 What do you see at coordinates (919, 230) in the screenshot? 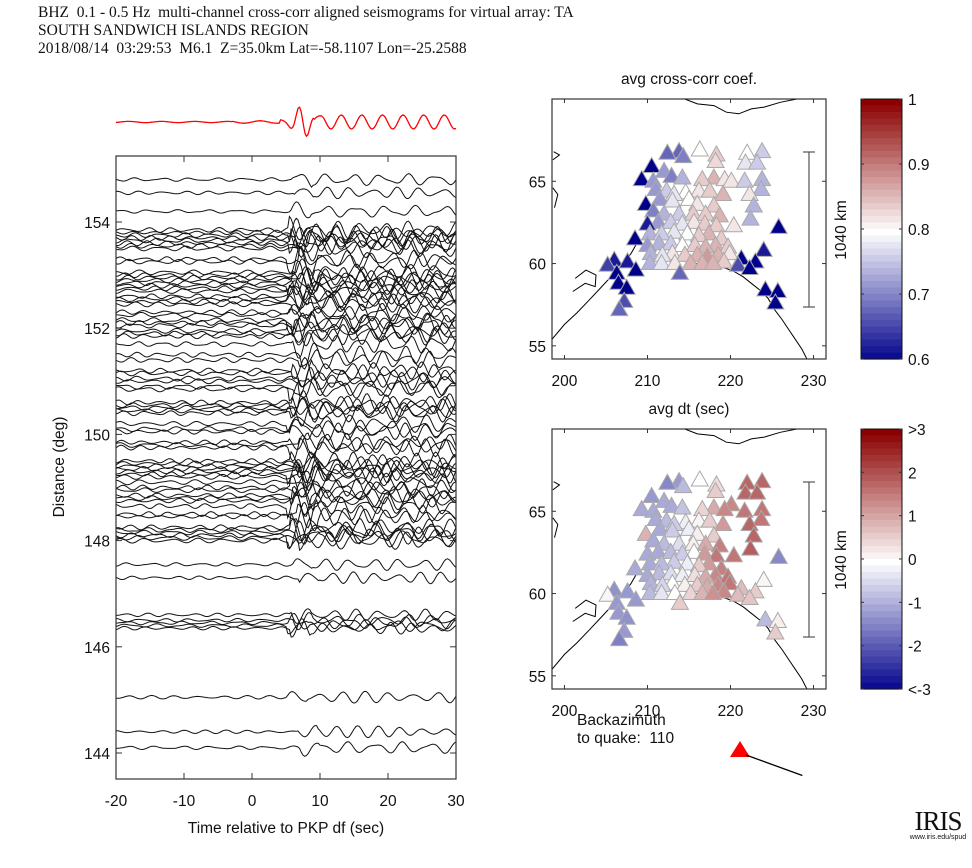
I see `colorbar-tick-label: 0.8` at bounding box center [919, 230].